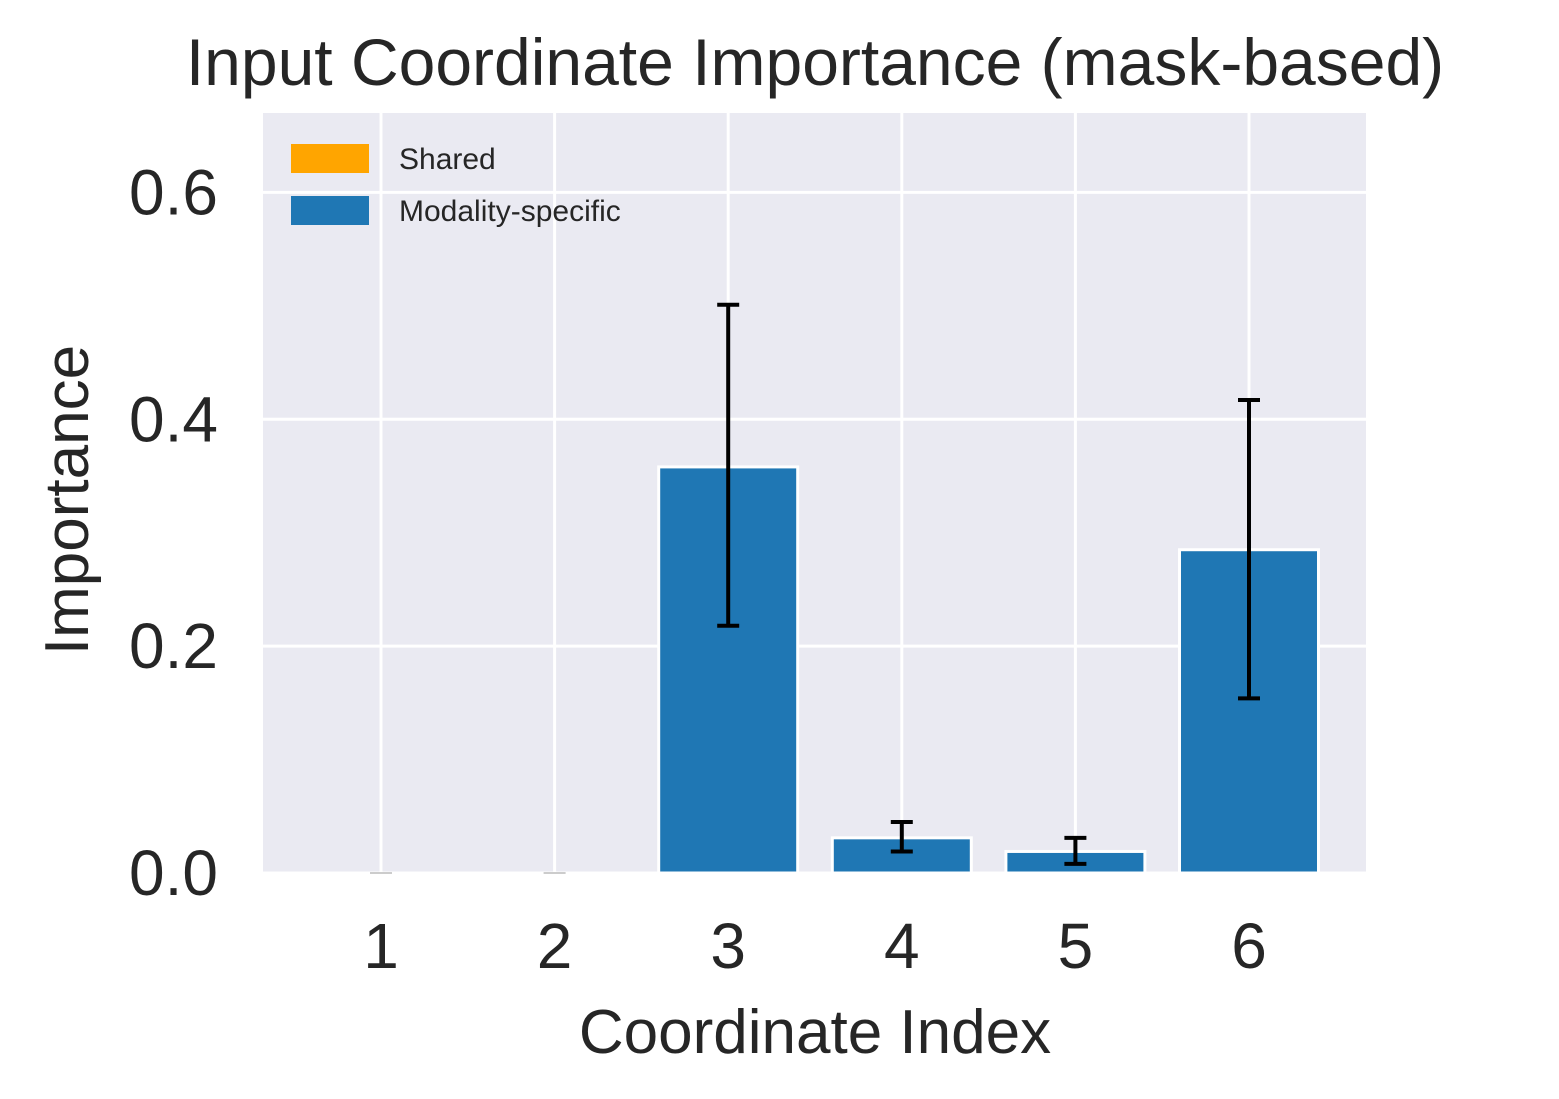  What do you see at coordinates (902, 946) in the screenshot?
I see `x-tick-label: 4` at bounding box center [902, 946].